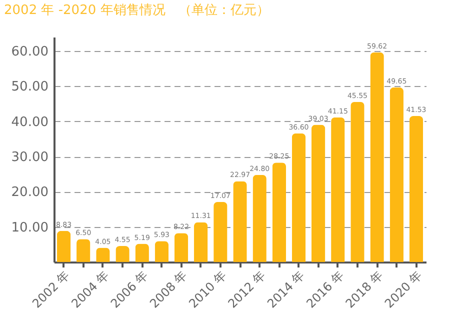  Describe the element at coordinates (29, 52) in the screenshot. I see `y-tick-label: 60.00` at that location.